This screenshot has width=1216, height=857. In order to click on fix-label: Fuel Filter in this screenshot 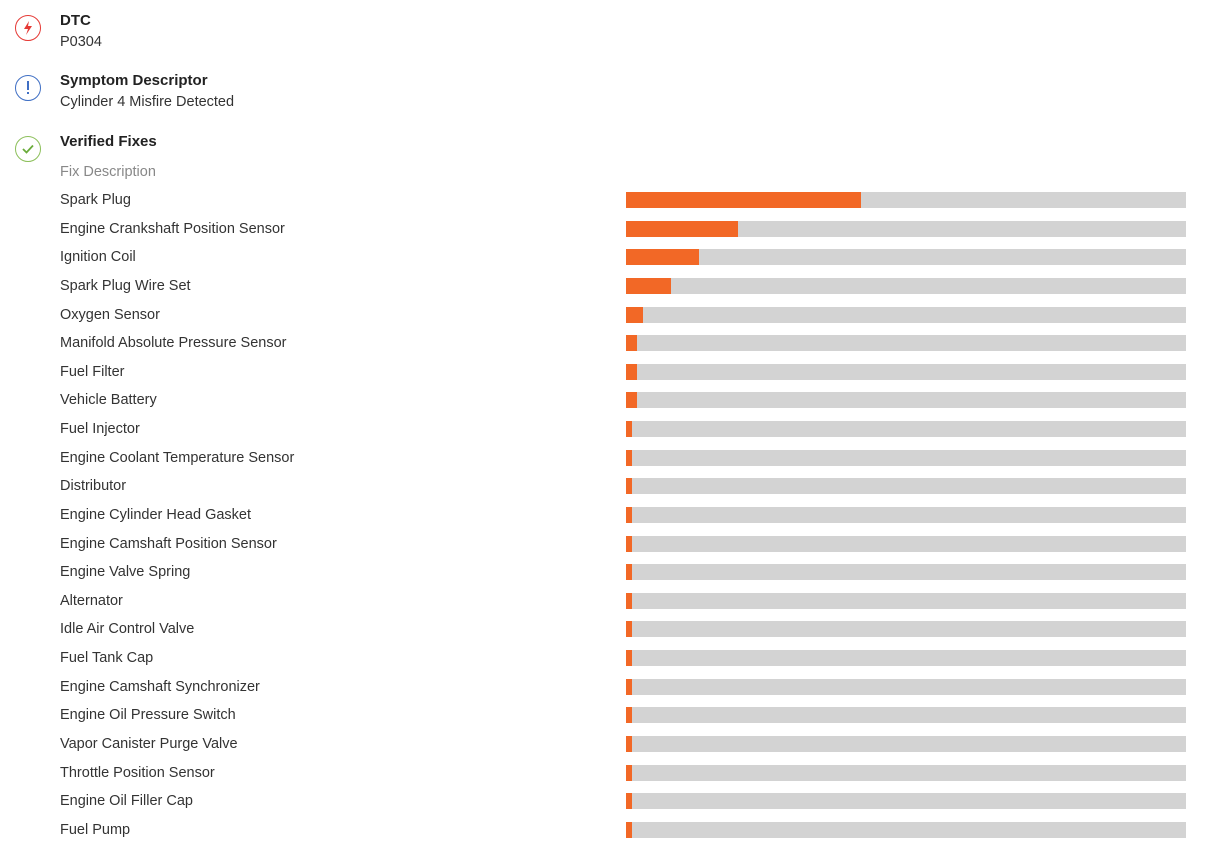, I will do `click(92, 371)`.